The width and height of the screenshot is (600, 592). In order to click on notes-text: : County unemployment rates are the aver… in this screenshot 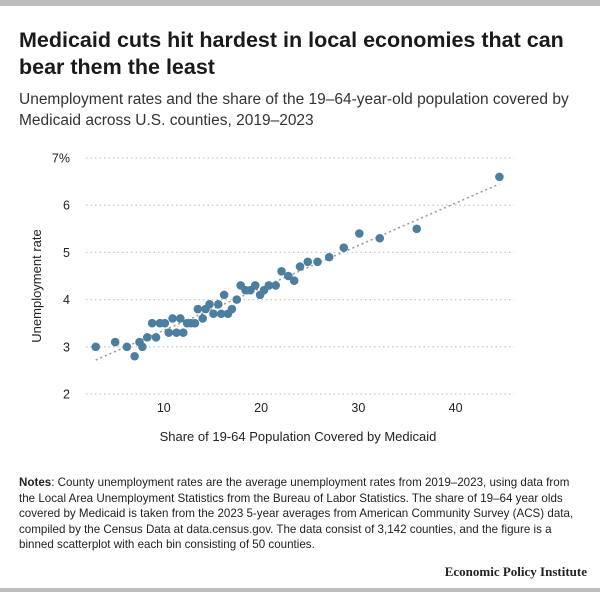, I will do `click(296, 514)`.